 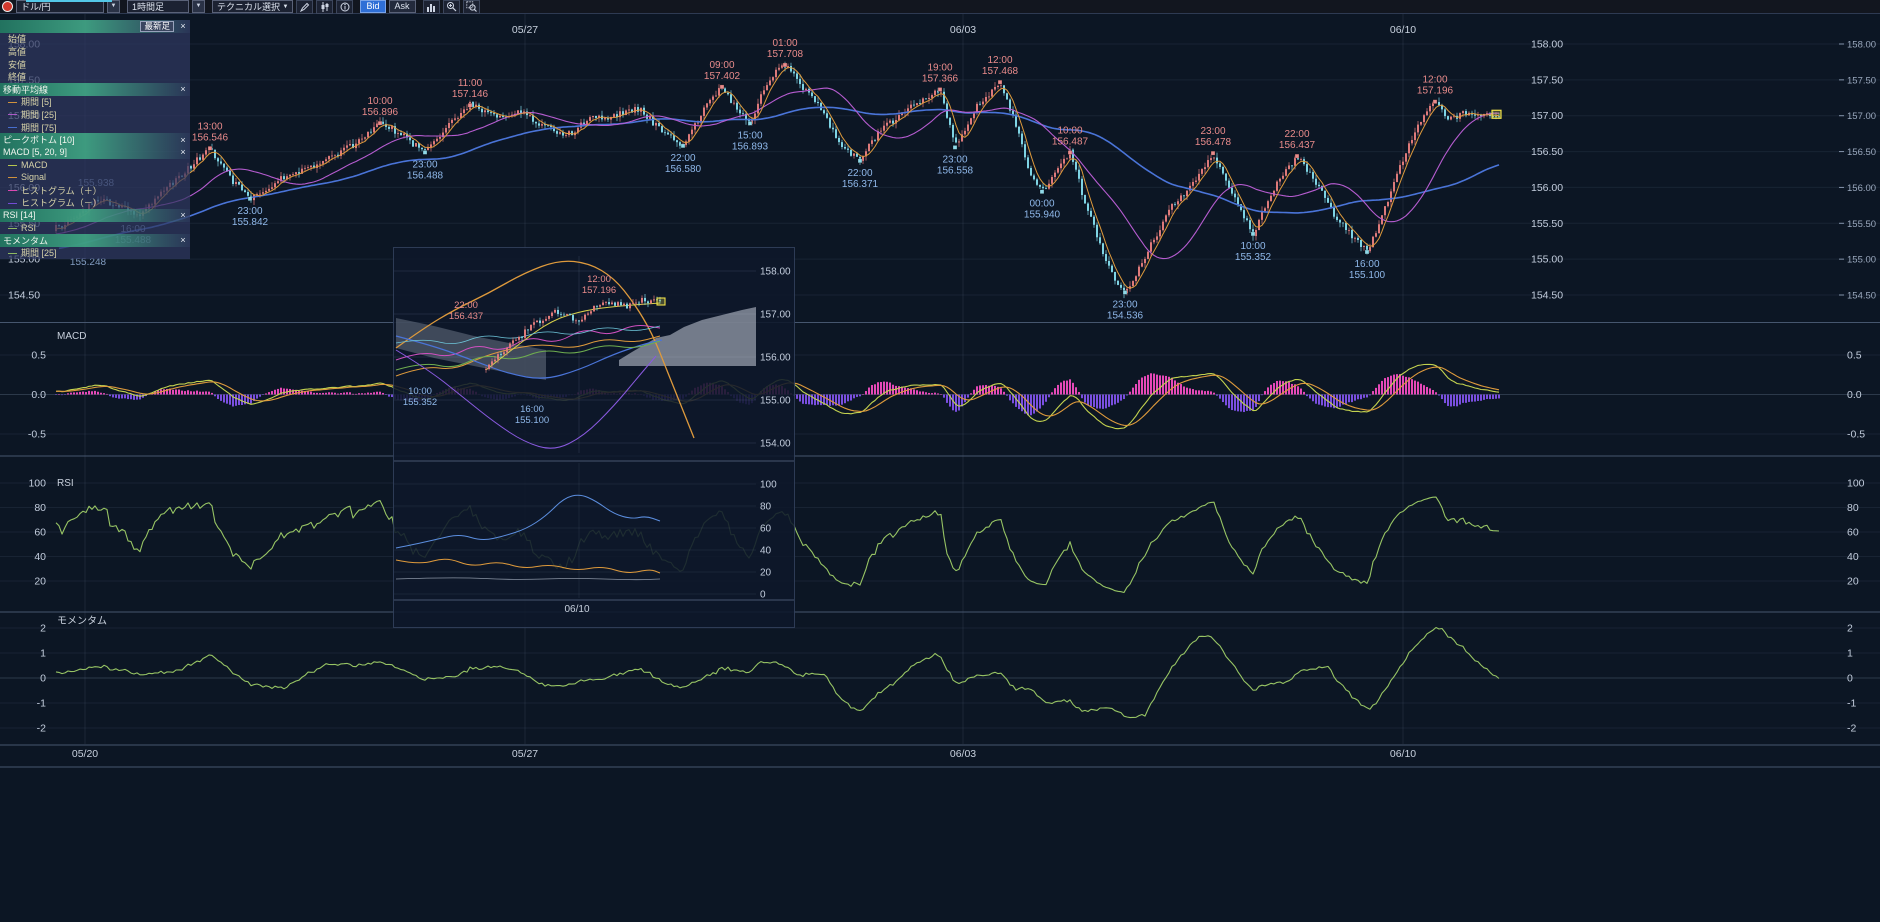 What do you see at coordinates (305, 7) in the screenshot?
I see `draw-pencil-button` at bounding box center [305, 7].